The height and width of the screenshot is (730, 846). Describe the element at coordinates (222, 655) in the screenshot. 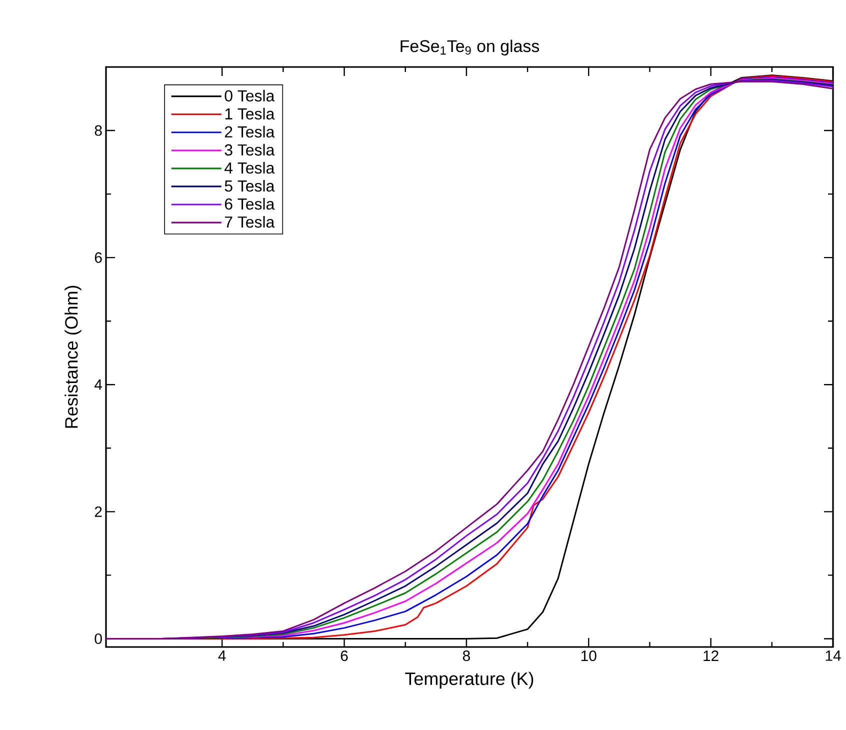

I see `x-tick-label: 4` at that location.